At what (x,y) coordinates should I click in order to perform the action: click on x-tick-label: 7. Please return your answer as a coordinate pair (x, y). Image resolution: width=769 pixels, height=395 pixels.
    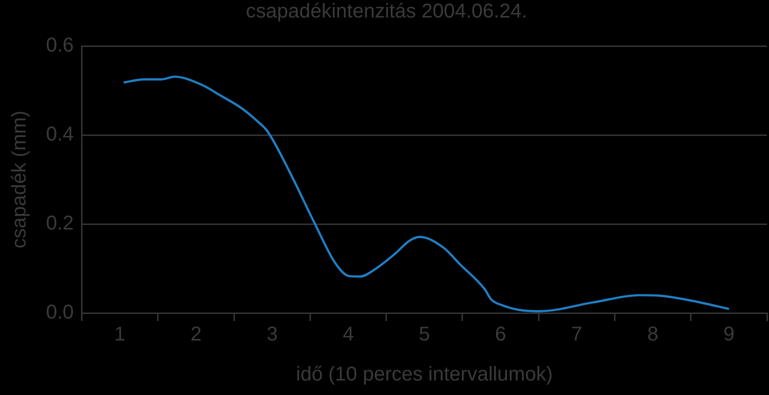
    Looking at the image, I should click on (576, 335).